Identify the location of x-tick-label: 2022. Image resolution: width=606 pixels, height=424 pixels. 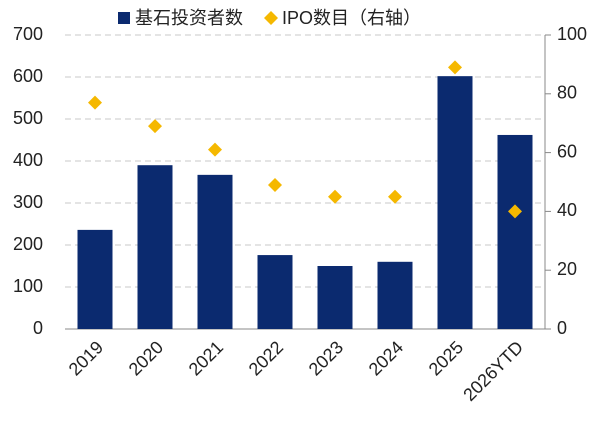
(266, 358).